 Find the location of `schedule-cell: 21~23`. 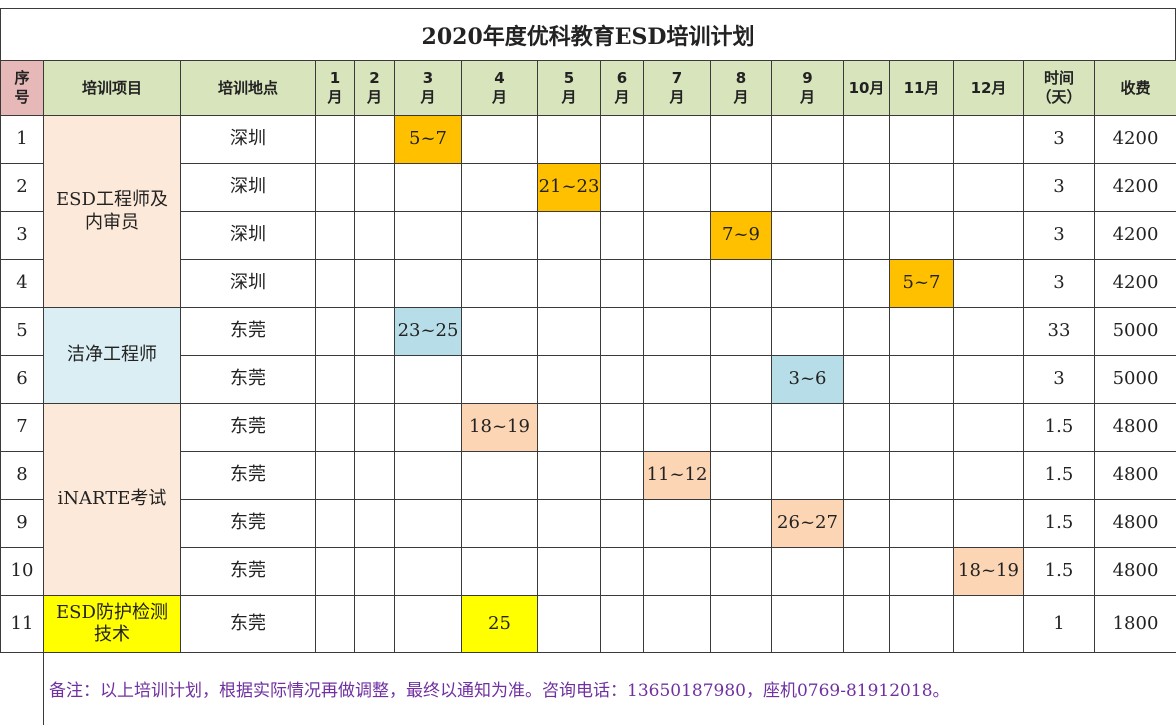

schedule-cell: 21~23 is located at coordinates (569, 187).